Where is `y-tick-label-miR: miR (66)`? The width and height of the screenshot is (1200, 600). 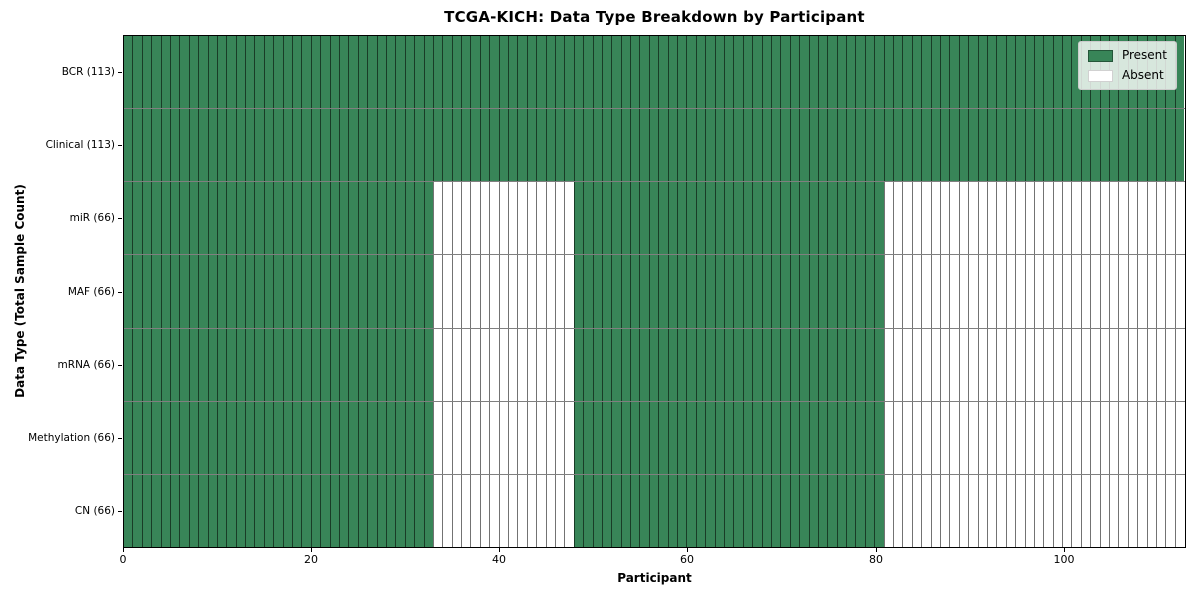
y-tick-label-miR: miR (66) is located at coordinates (92, 218).